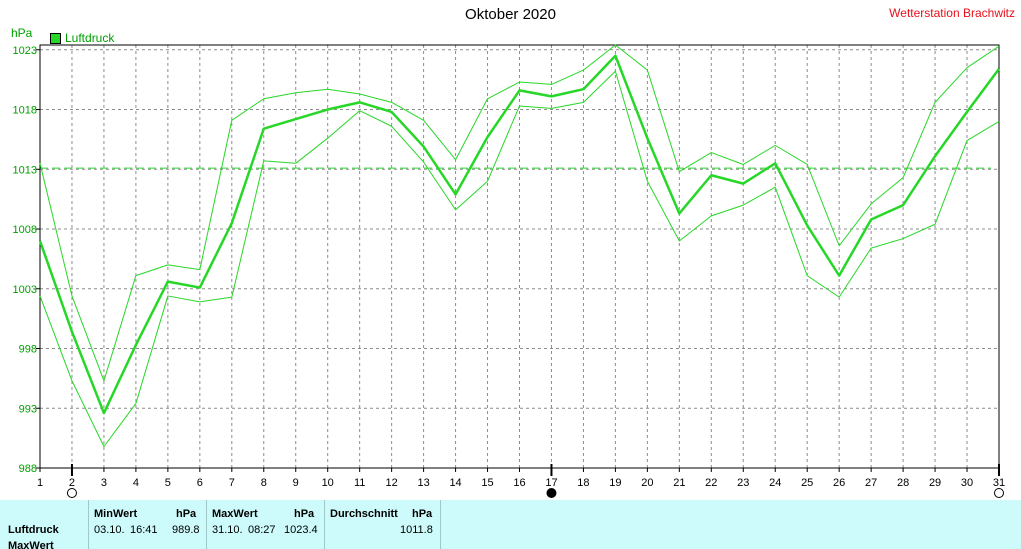  I want to click on average-value: 1011.8, so click(416, 530).